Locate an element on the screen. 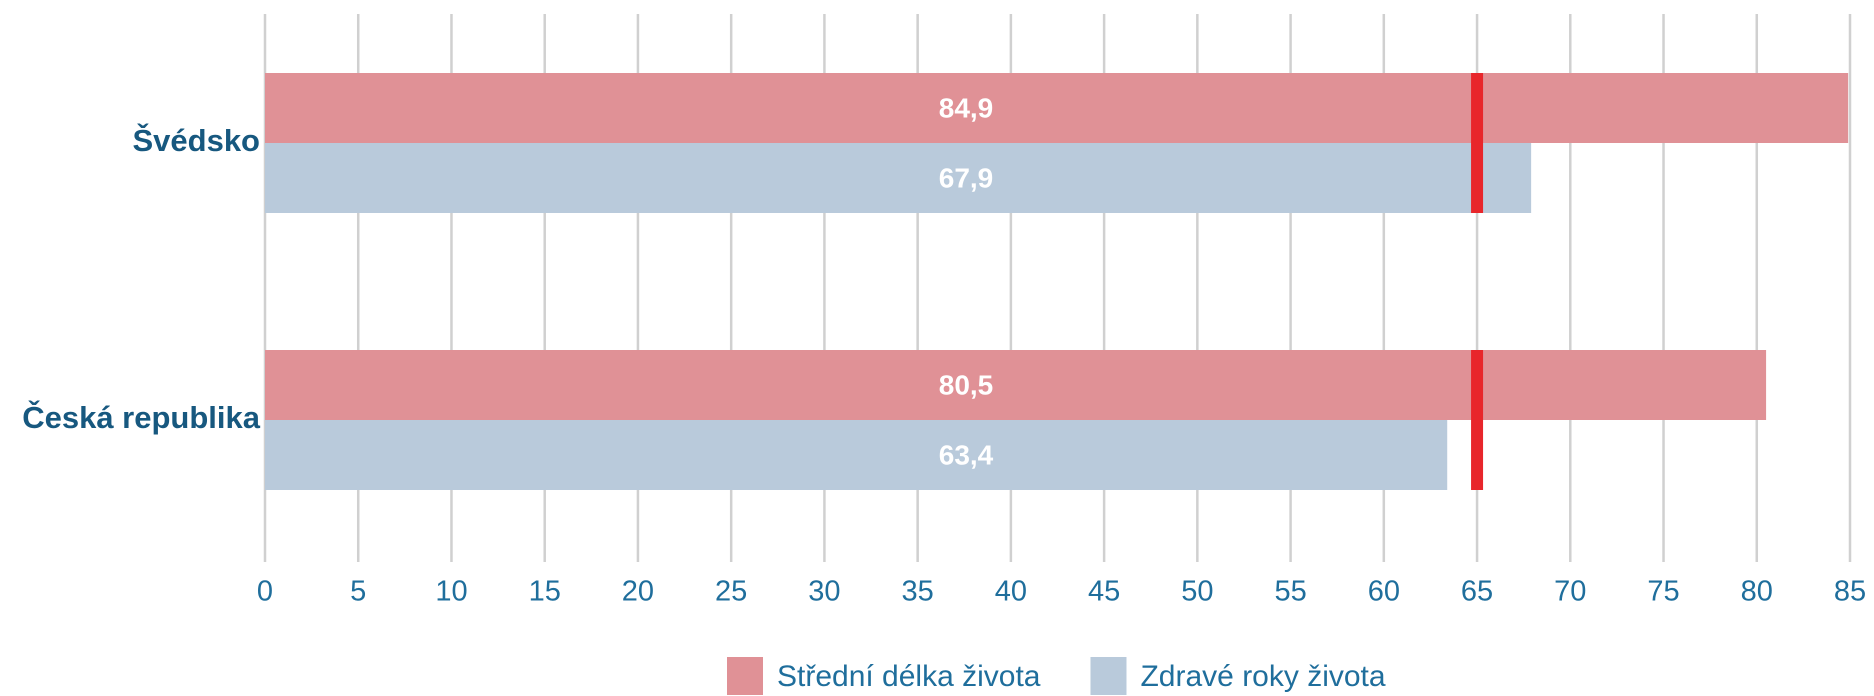 This screenshot has height=696, width=1874. value-label: 63,4 is located at coordinates (966, 454).